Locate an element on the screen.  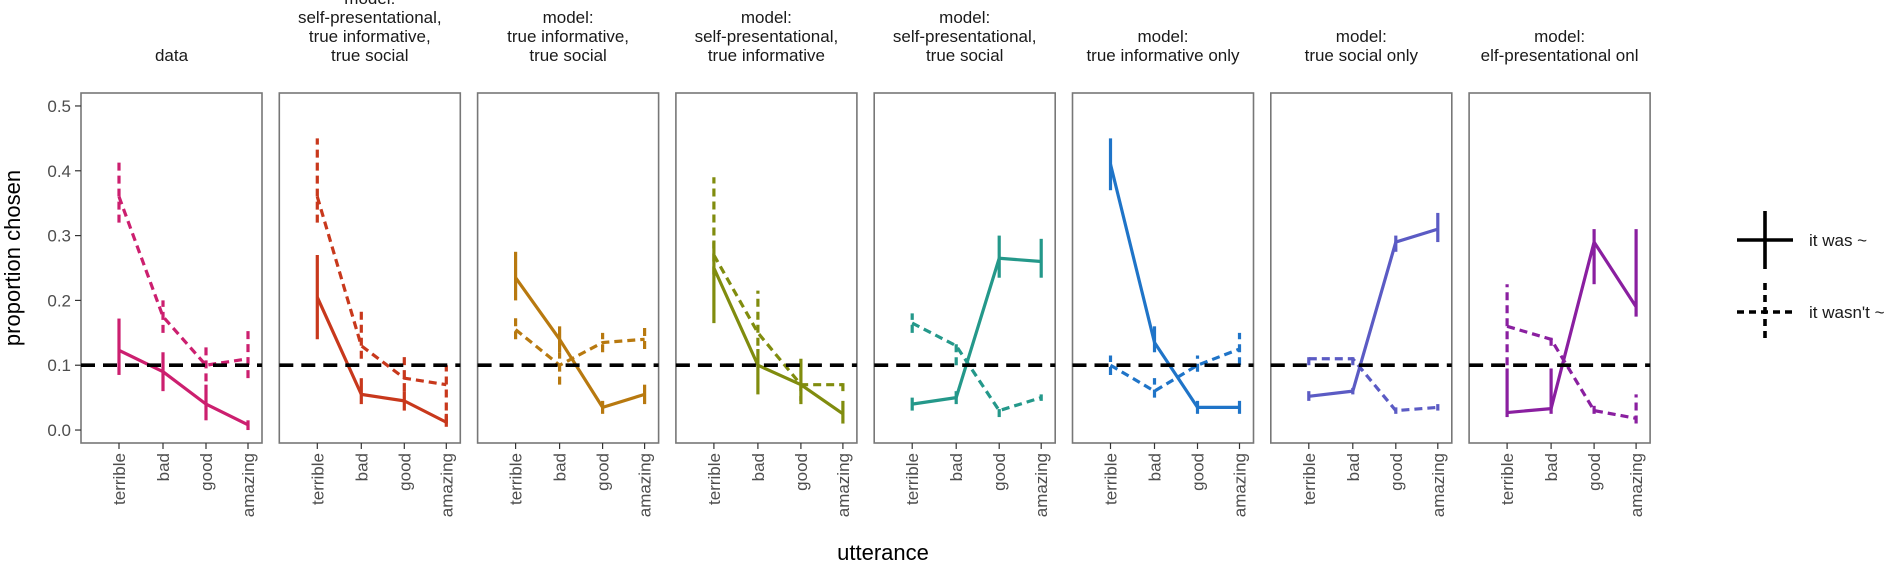
y-tick-label: 0.0 is located at coordinates (59, 430).